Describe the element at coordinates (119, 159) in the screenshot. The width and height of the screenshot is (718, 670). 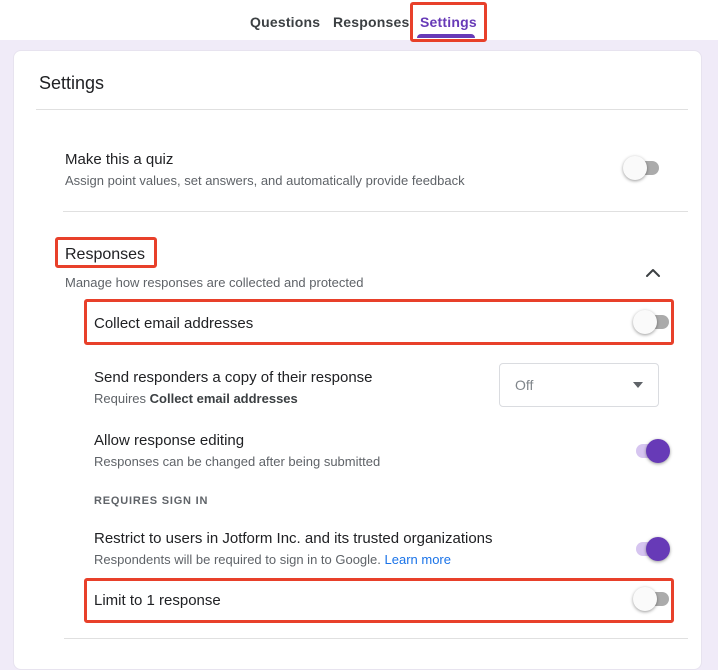
I see `quiz-row-title: Make this a quiz` at that location.